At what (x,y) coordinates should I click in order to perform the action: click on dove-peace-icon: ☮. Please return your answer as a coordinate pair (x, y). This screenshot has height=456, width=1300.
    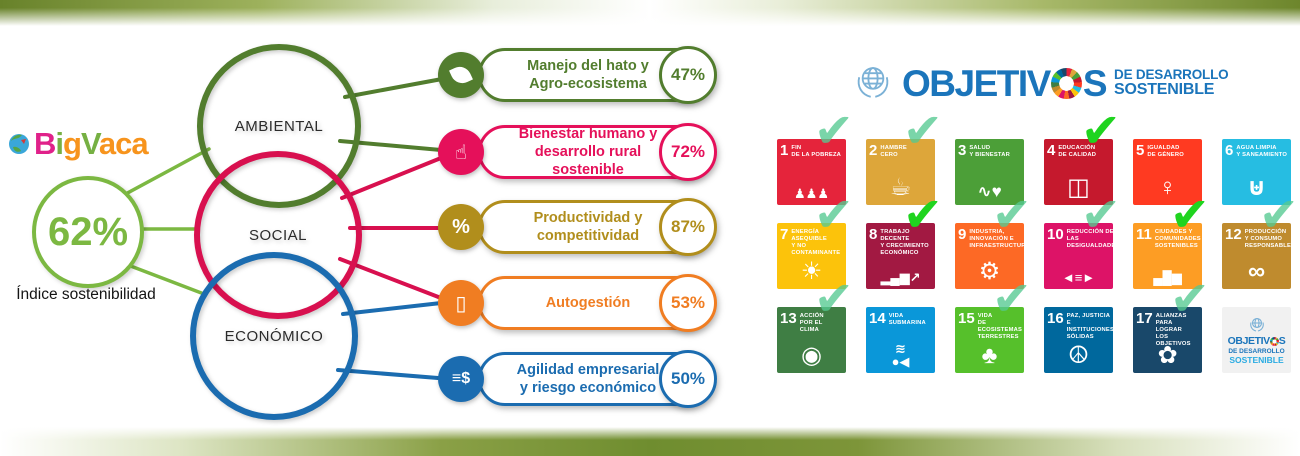
    Looking at the image, I should click on (1078, 355).